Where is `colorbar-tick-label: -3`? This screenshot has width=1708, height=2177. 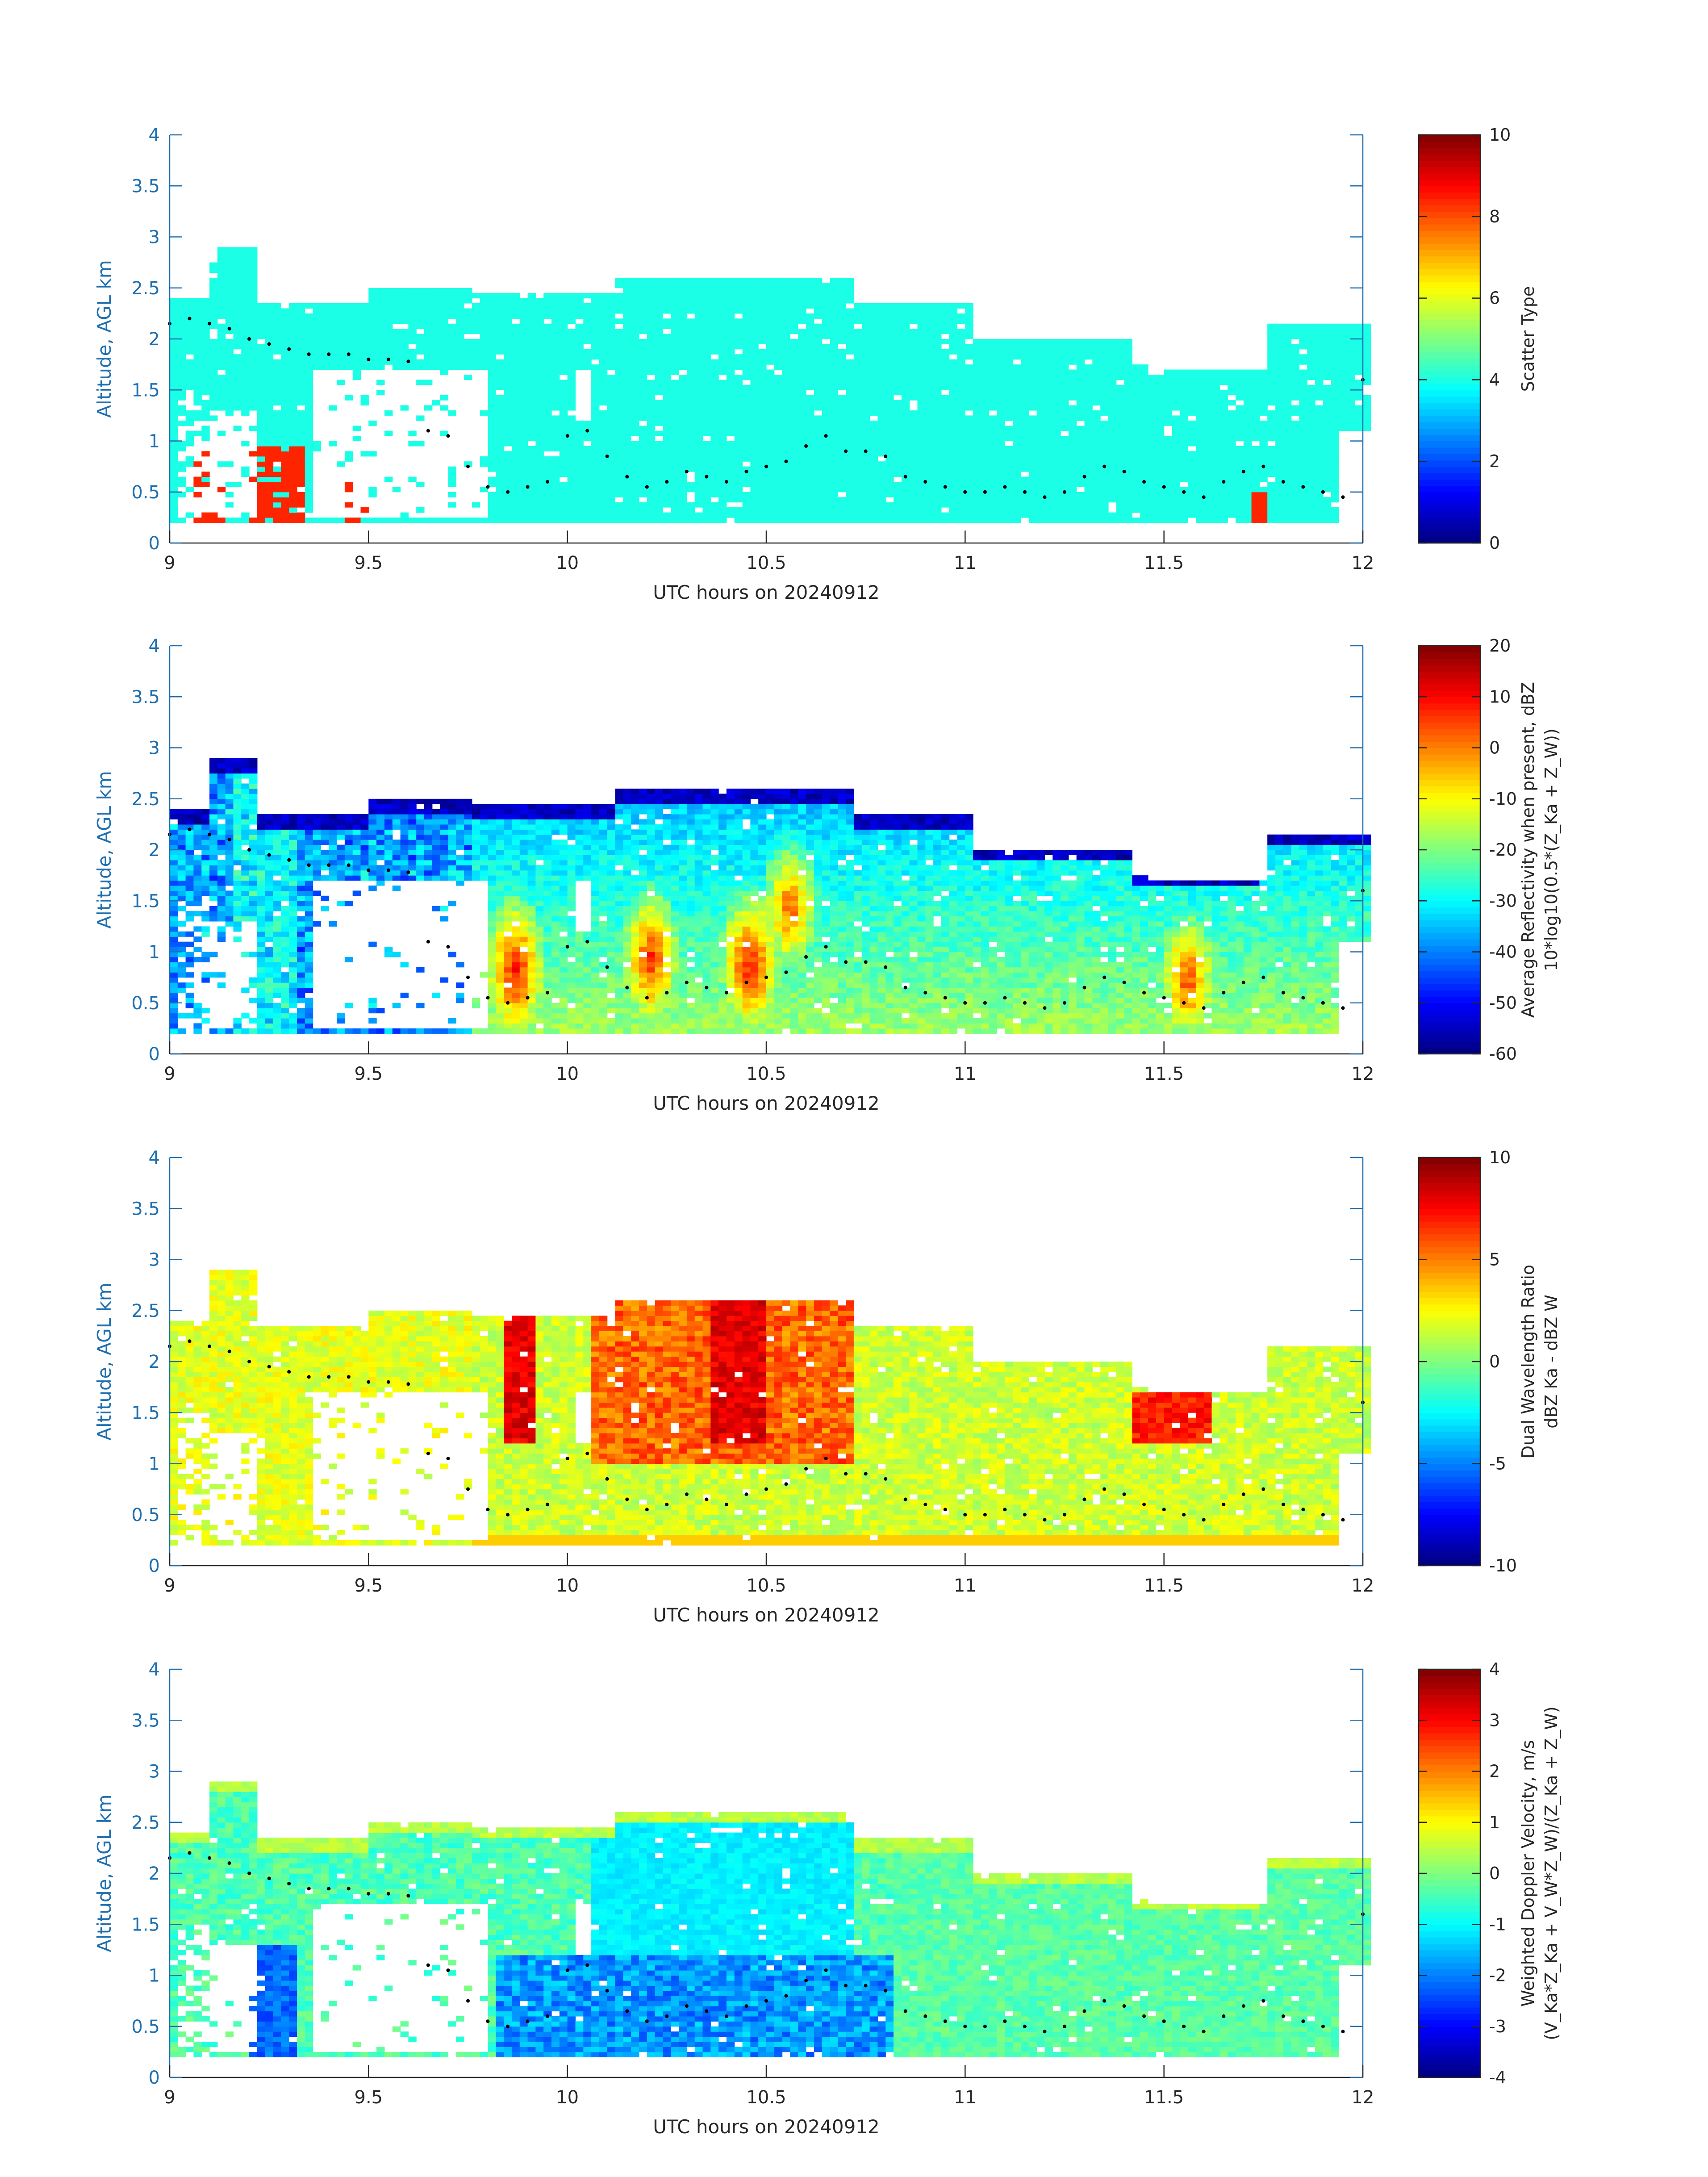
colorbar-tick-label: -3 is located at coordinates (1497, 2026).